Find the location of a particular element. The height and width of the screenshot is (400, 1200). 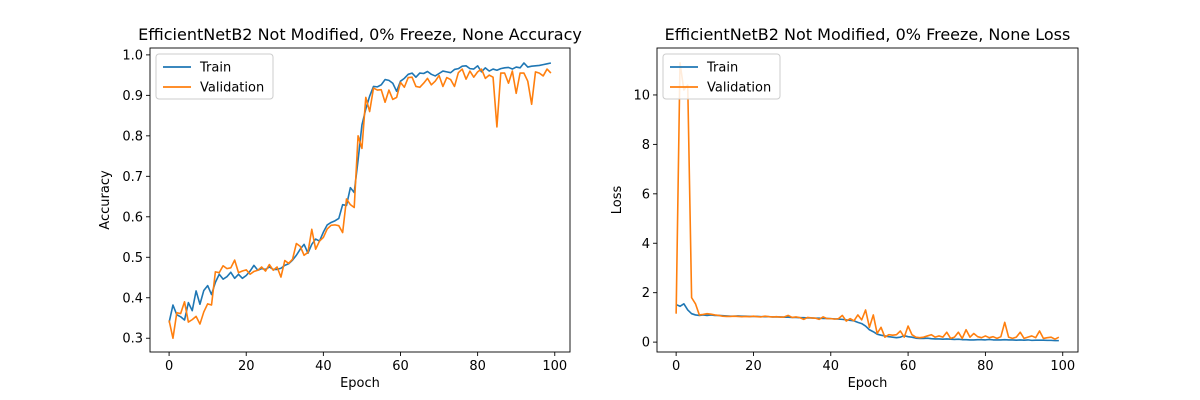

y-tick-label: 4 is located at coordinates (646, 244).